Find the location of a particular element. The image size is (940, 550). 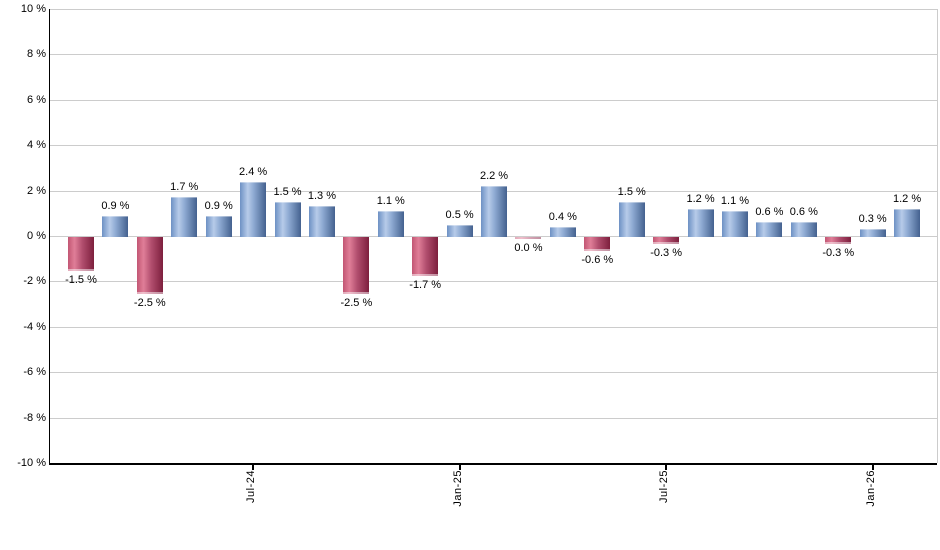

bar-value-label: -0.6 % is located at coordinates (597, 259).